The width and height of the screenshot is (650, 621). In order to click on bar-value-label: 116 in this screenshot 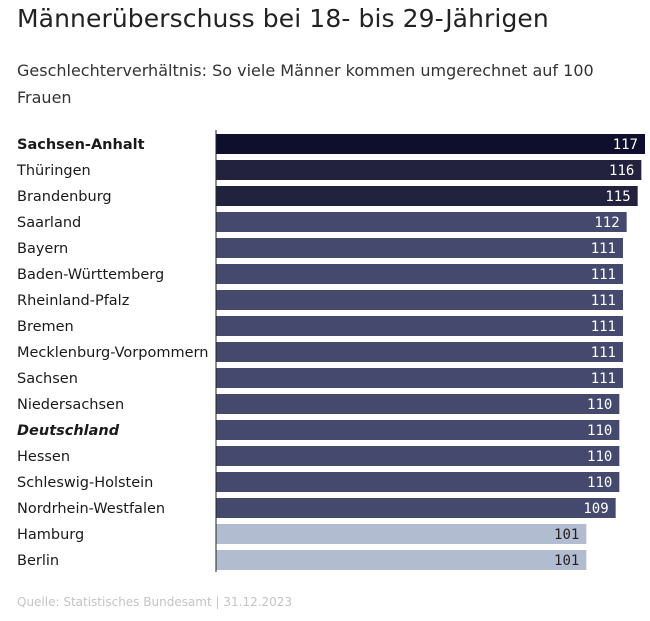, I will do `click(621, 171)`.